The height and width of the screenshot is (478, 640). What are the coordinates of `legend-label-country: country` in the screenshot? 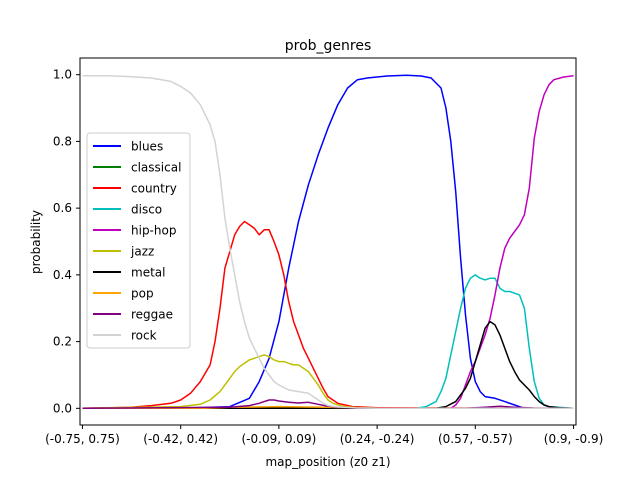 It's located at (154, 189).